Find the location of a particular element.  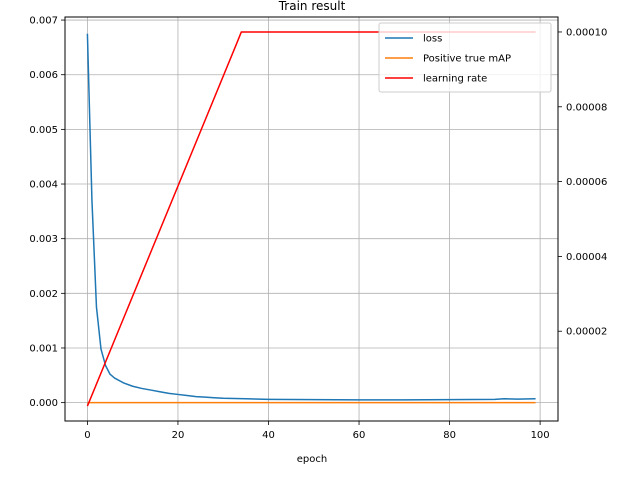

x-tick-label: 80 is located at coordinates (449, 435).